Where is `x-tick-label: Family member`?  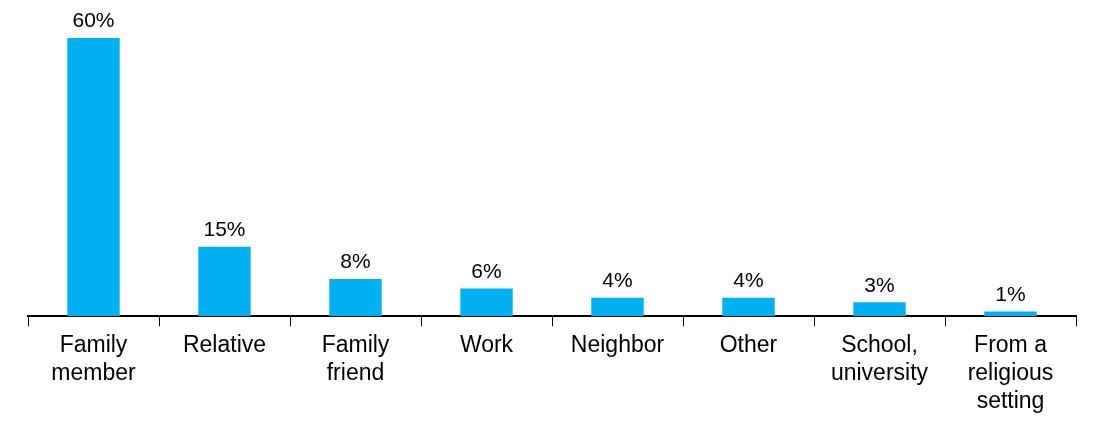
x-tick-label: Family member is located at coordinates (94, 358).